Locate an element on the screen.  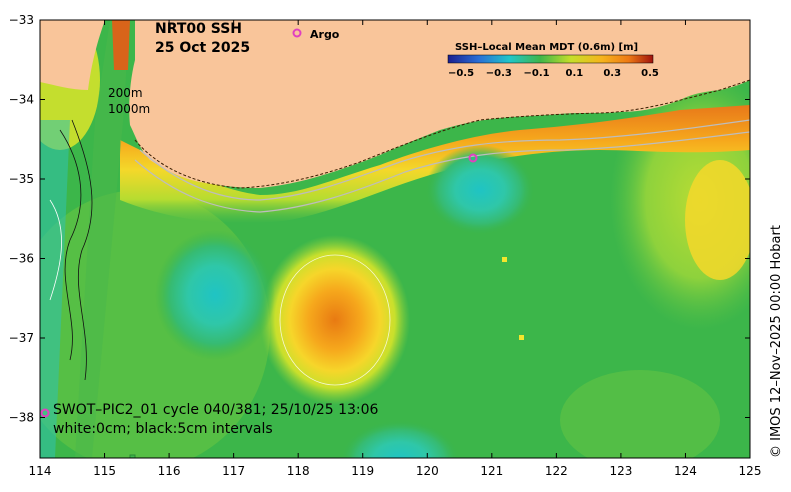
y-tick-label: −33 is located at coordinates (21, 20).